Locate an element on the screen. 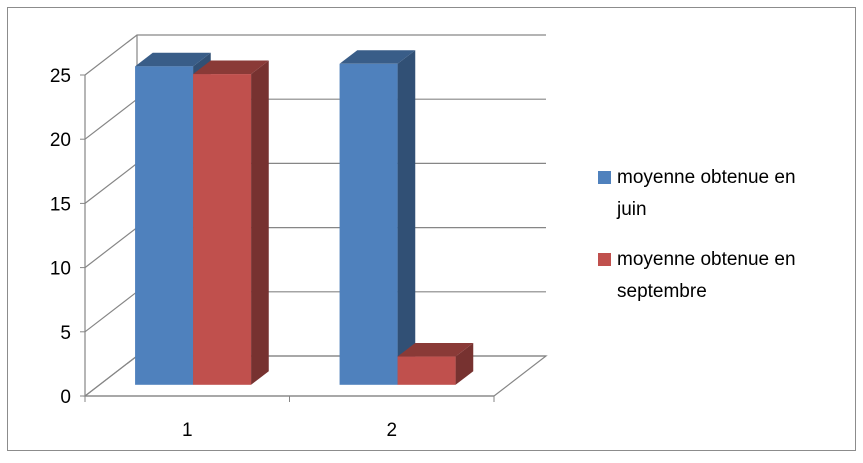 This screenshot has width=863, height=463. legend-item: moyenne obtenue en septembre is located at coordinates (697, 275).